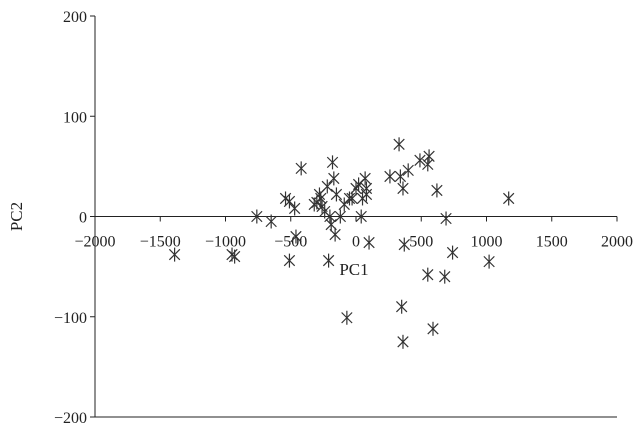 Image resolution: width=639 pixels, height=434 pixels. I want to click on y-tick-label: −100, so click(70, 318).